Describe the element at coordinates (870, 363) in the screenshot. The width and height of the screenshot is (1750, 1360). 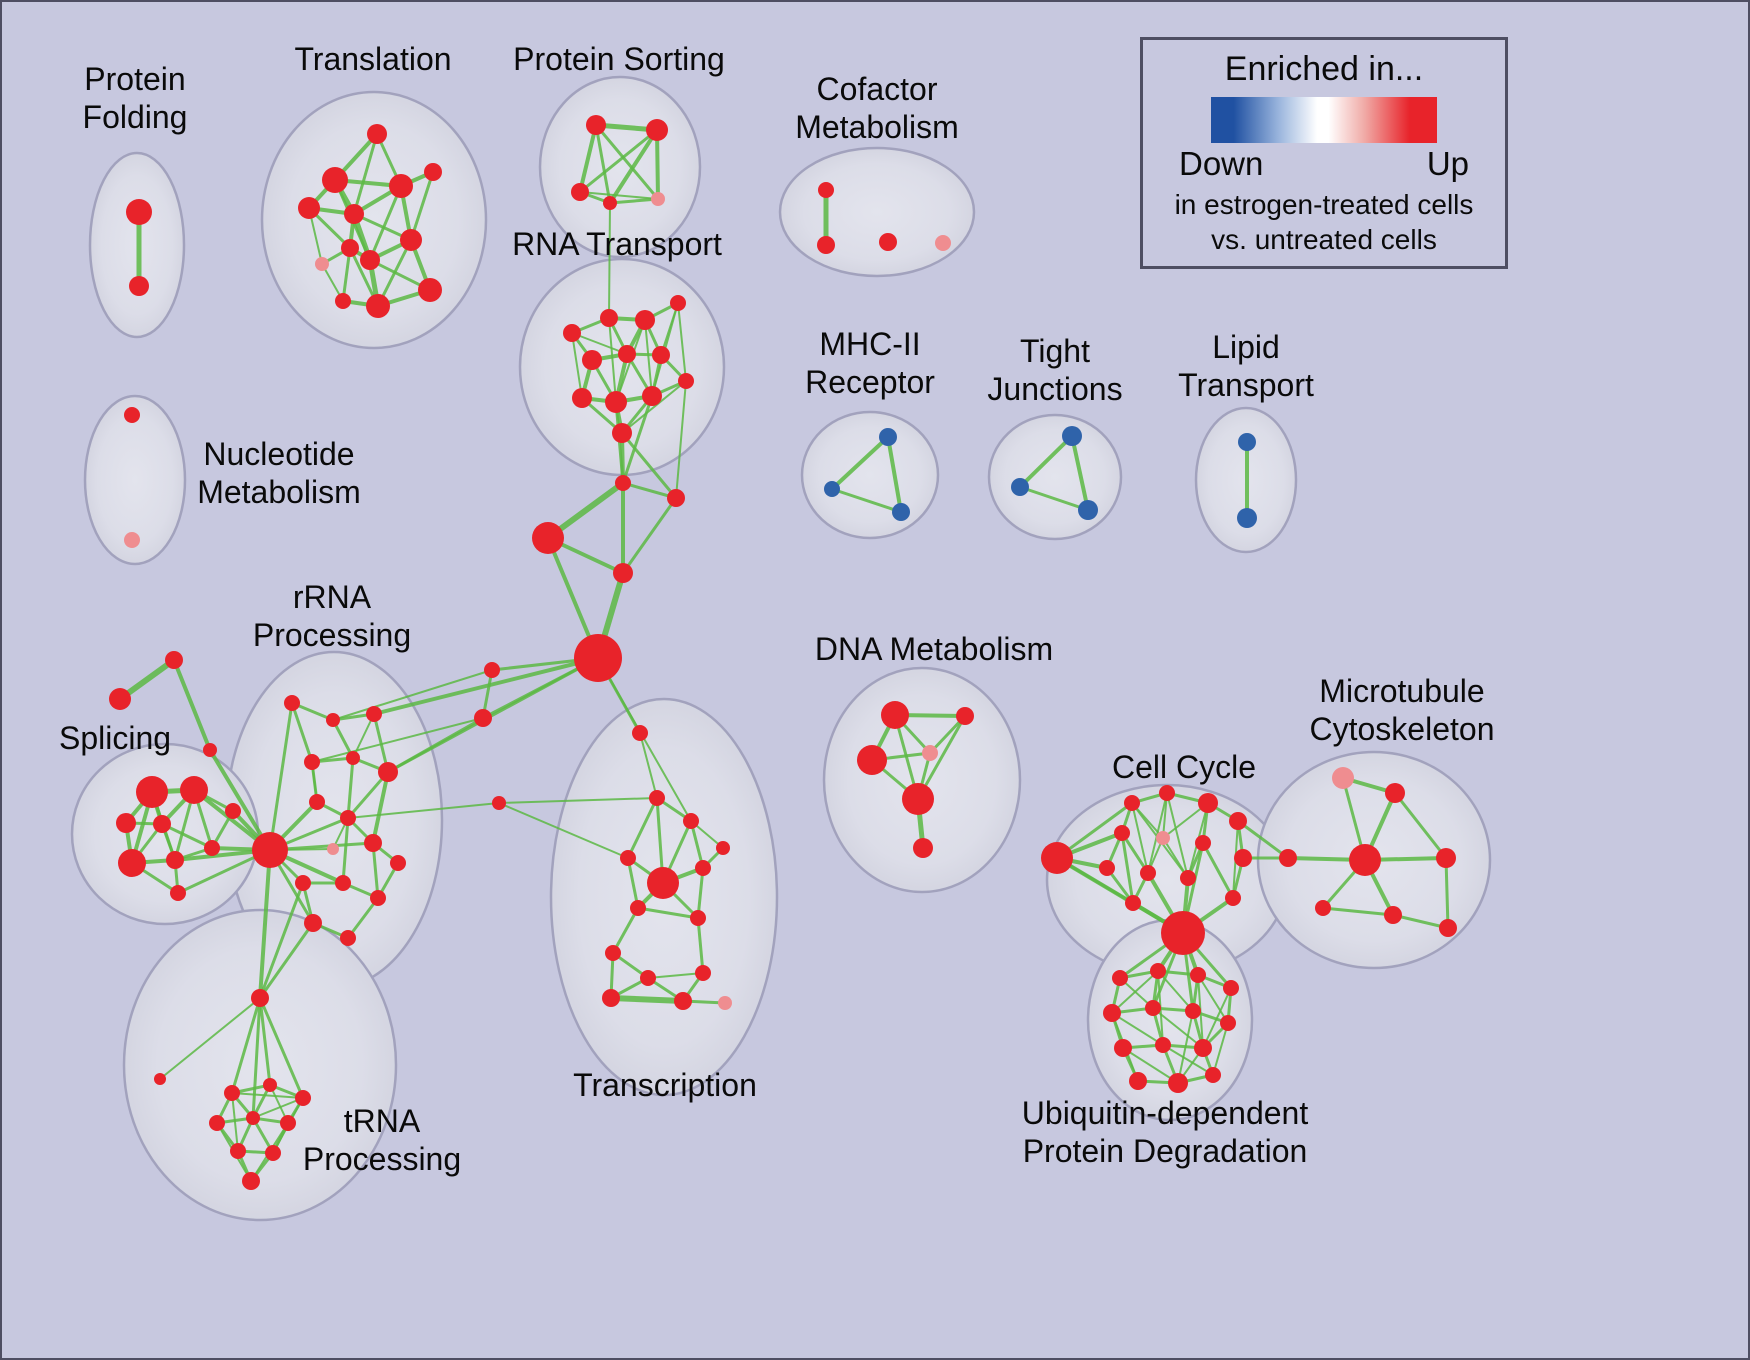
I see `cluster-label-mhc-ii-receptor: MHC-II Receptor` at that location.